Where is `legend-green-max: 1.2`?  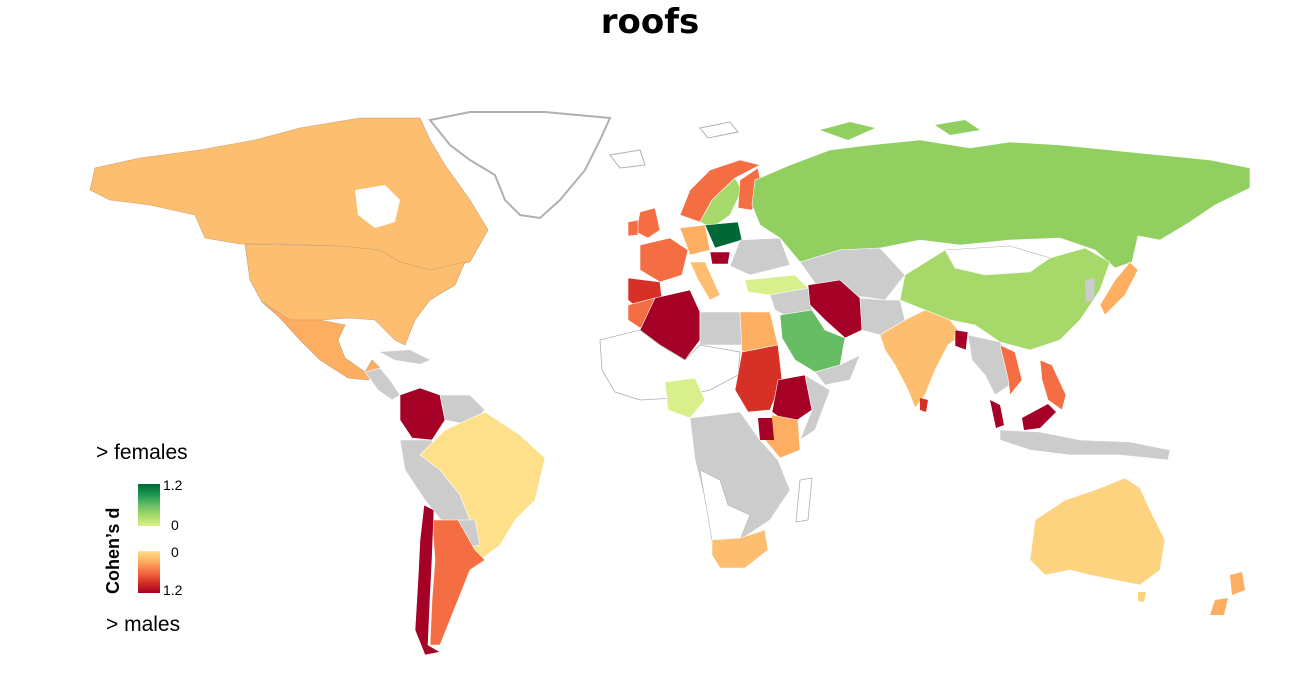 legend-green-max: 1.2 is located at coordinates (173, 485).